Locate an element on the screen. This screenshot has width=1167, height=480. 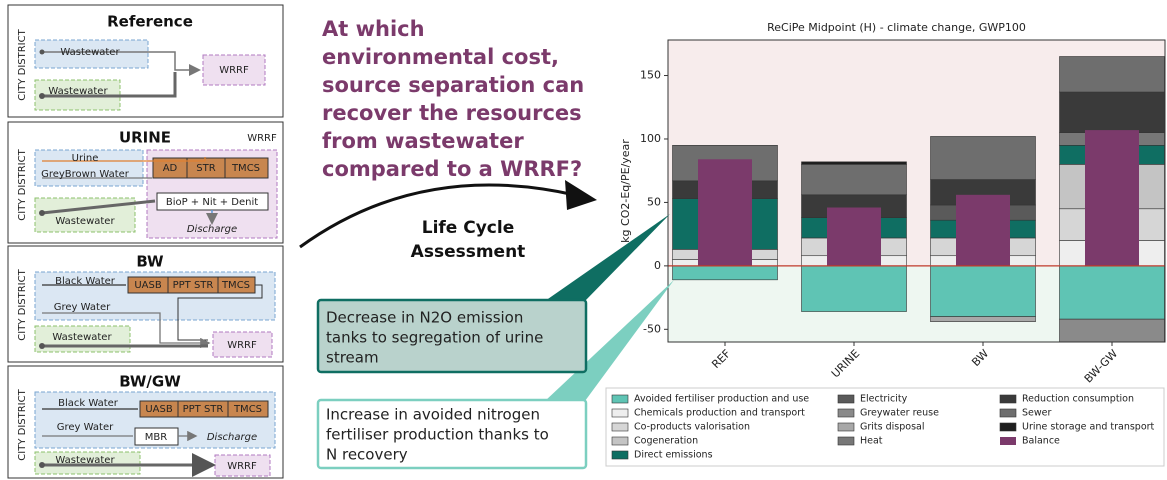
question-line: compared to a WRRF? is located at coordinates (452, 169).